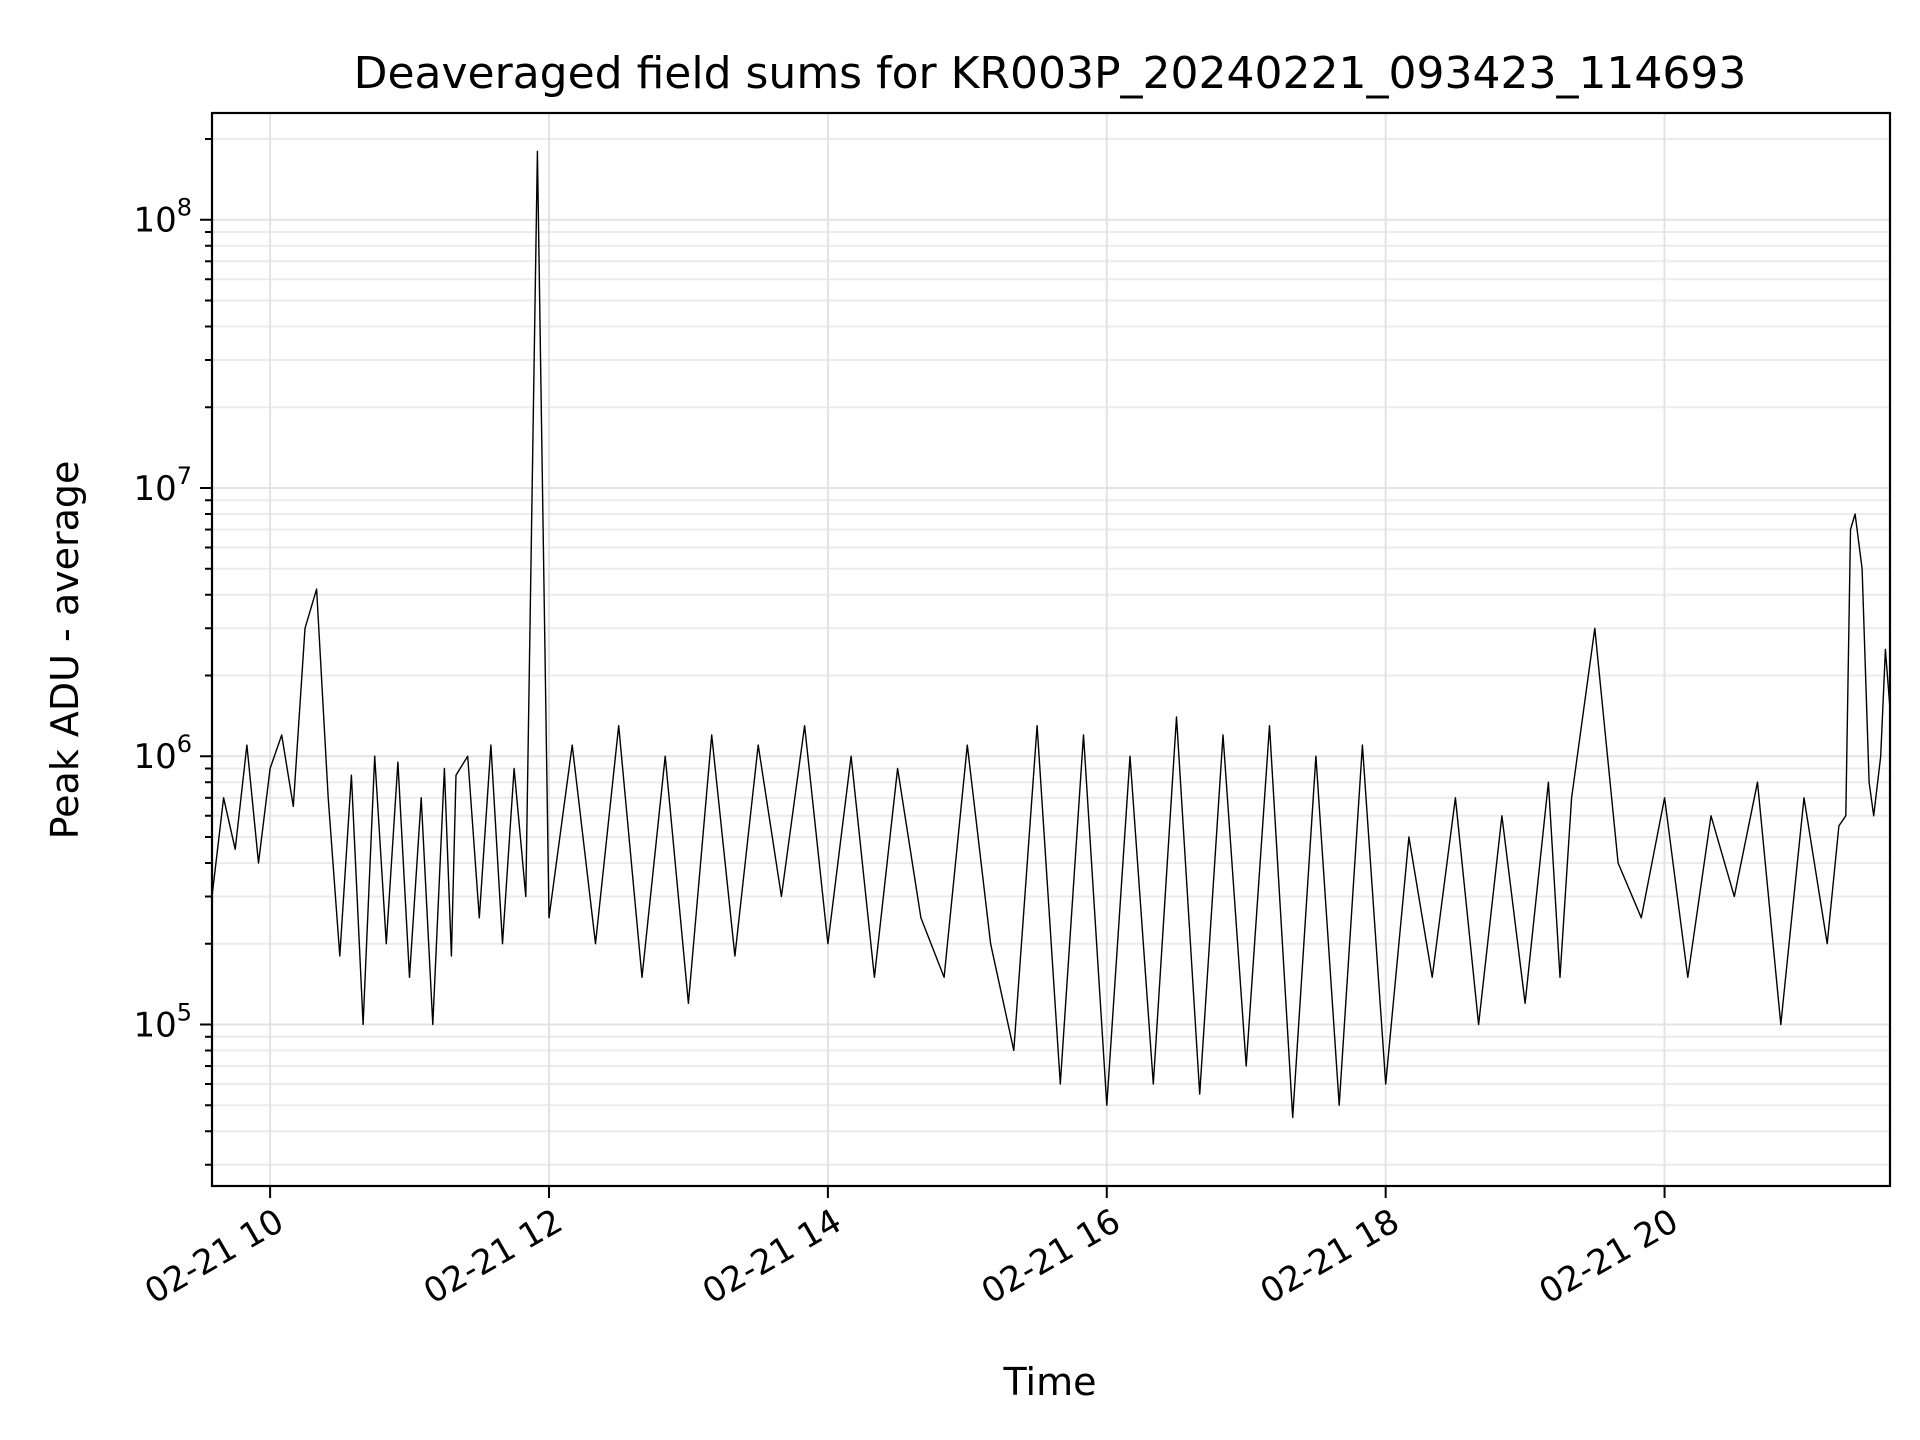 This screenshot has width=1920, height=1440. What do you see at coordinates (772, 1256) in the screenshot?
I see `x-tick-label: 02-21 14` at bounding box center [772, 1256].